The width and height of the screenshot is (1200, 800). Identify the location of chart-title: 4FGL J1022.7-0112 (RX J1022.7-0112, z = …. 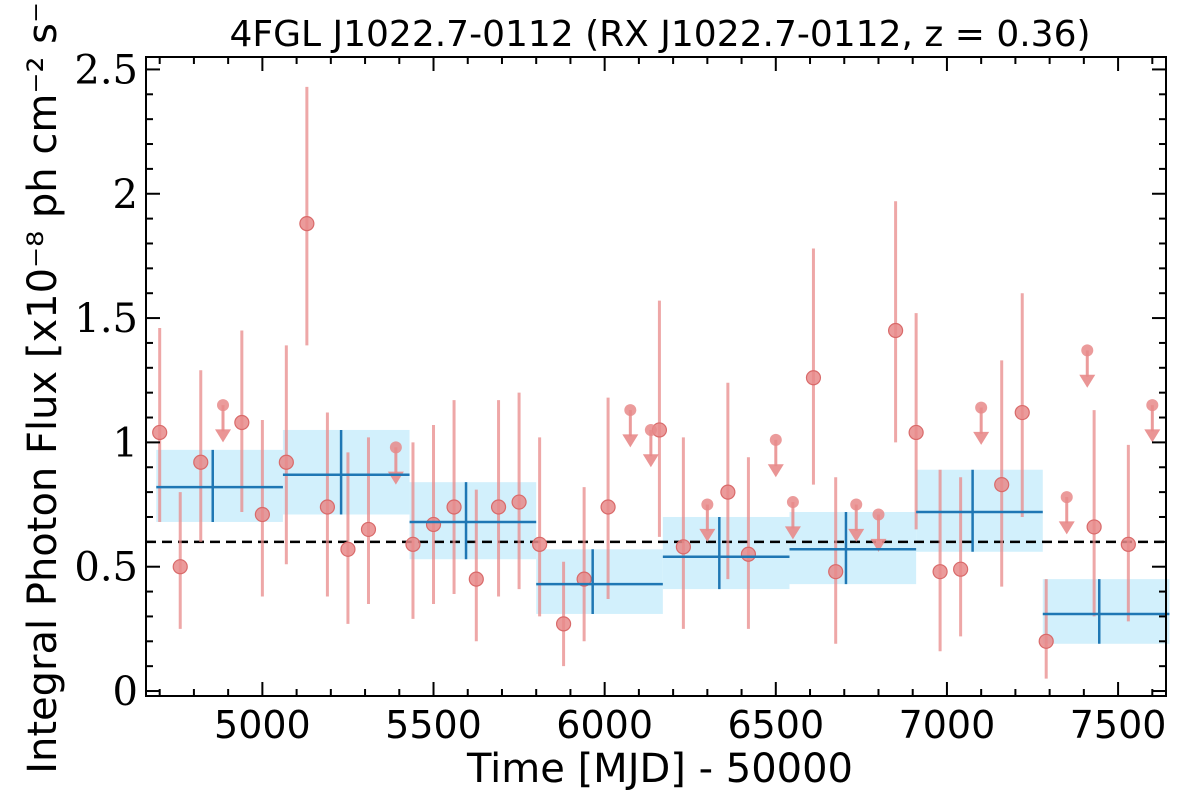
(659, 34).